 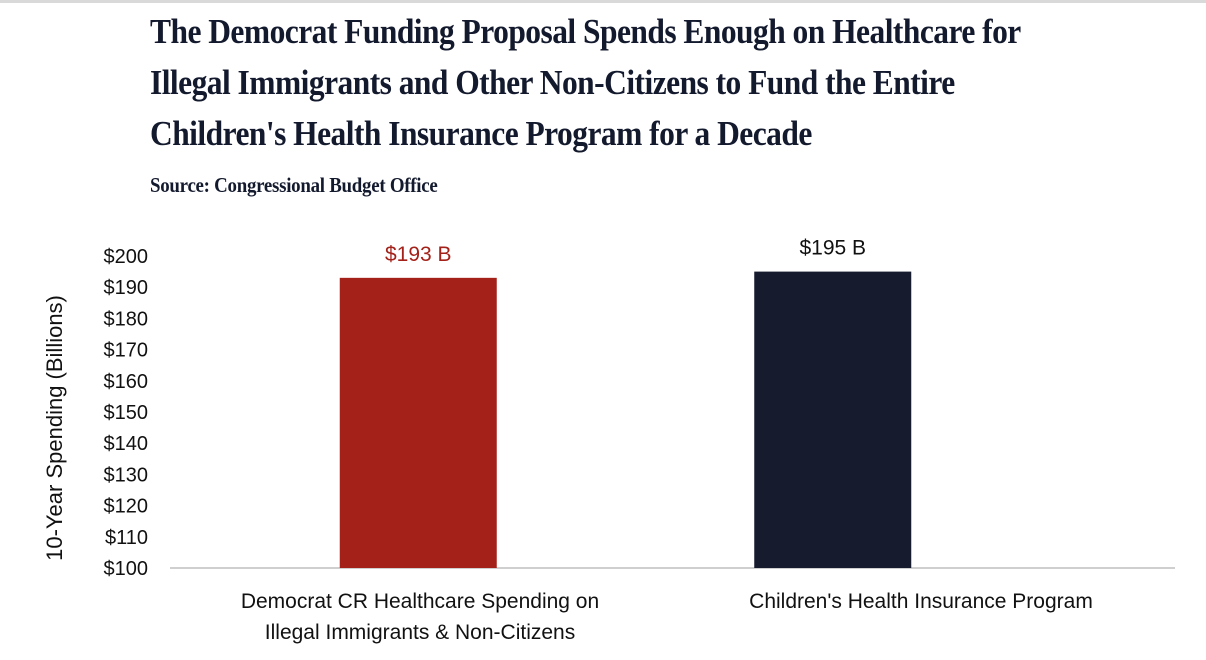 What do you see at coordinates (420, 632) in the screenshot?
I see `x-category-label: Illegal Immigrants & Non-Citizens` at bounding box center [420, 632].